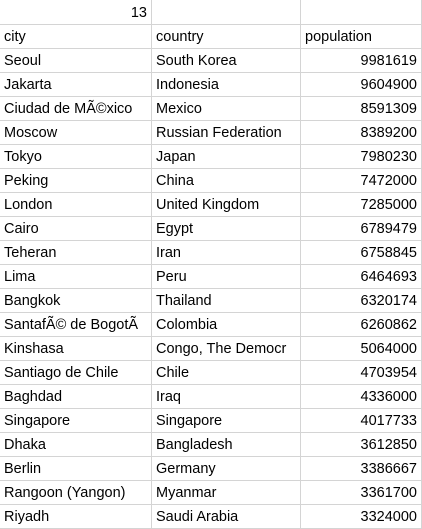 This screenshot has height=529, width=422. What do you see at coordinates (226, 61) in the screenshot?
I see `cell-country: South Korea` at bounding box center [226, 61].